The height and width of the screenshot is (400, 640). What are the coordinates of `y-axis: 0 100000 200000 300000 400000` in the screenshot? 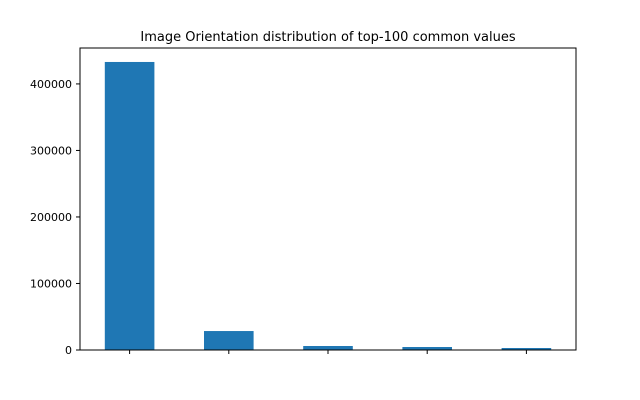 It's located at (55, 217).